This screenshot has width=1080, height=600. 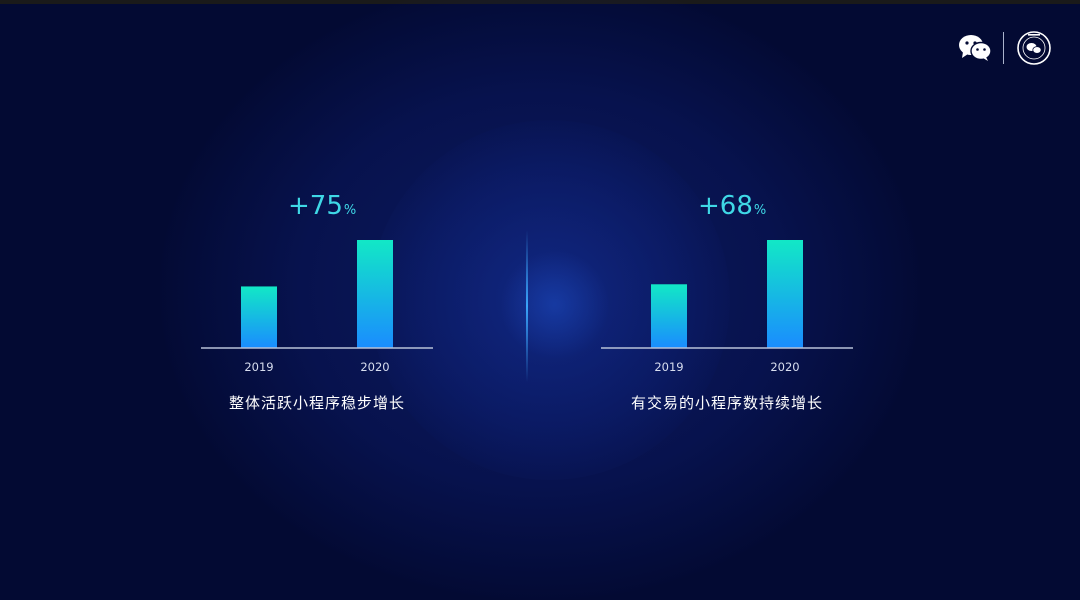 I want to click on growth-value: +68, so click(x=725, y=206).